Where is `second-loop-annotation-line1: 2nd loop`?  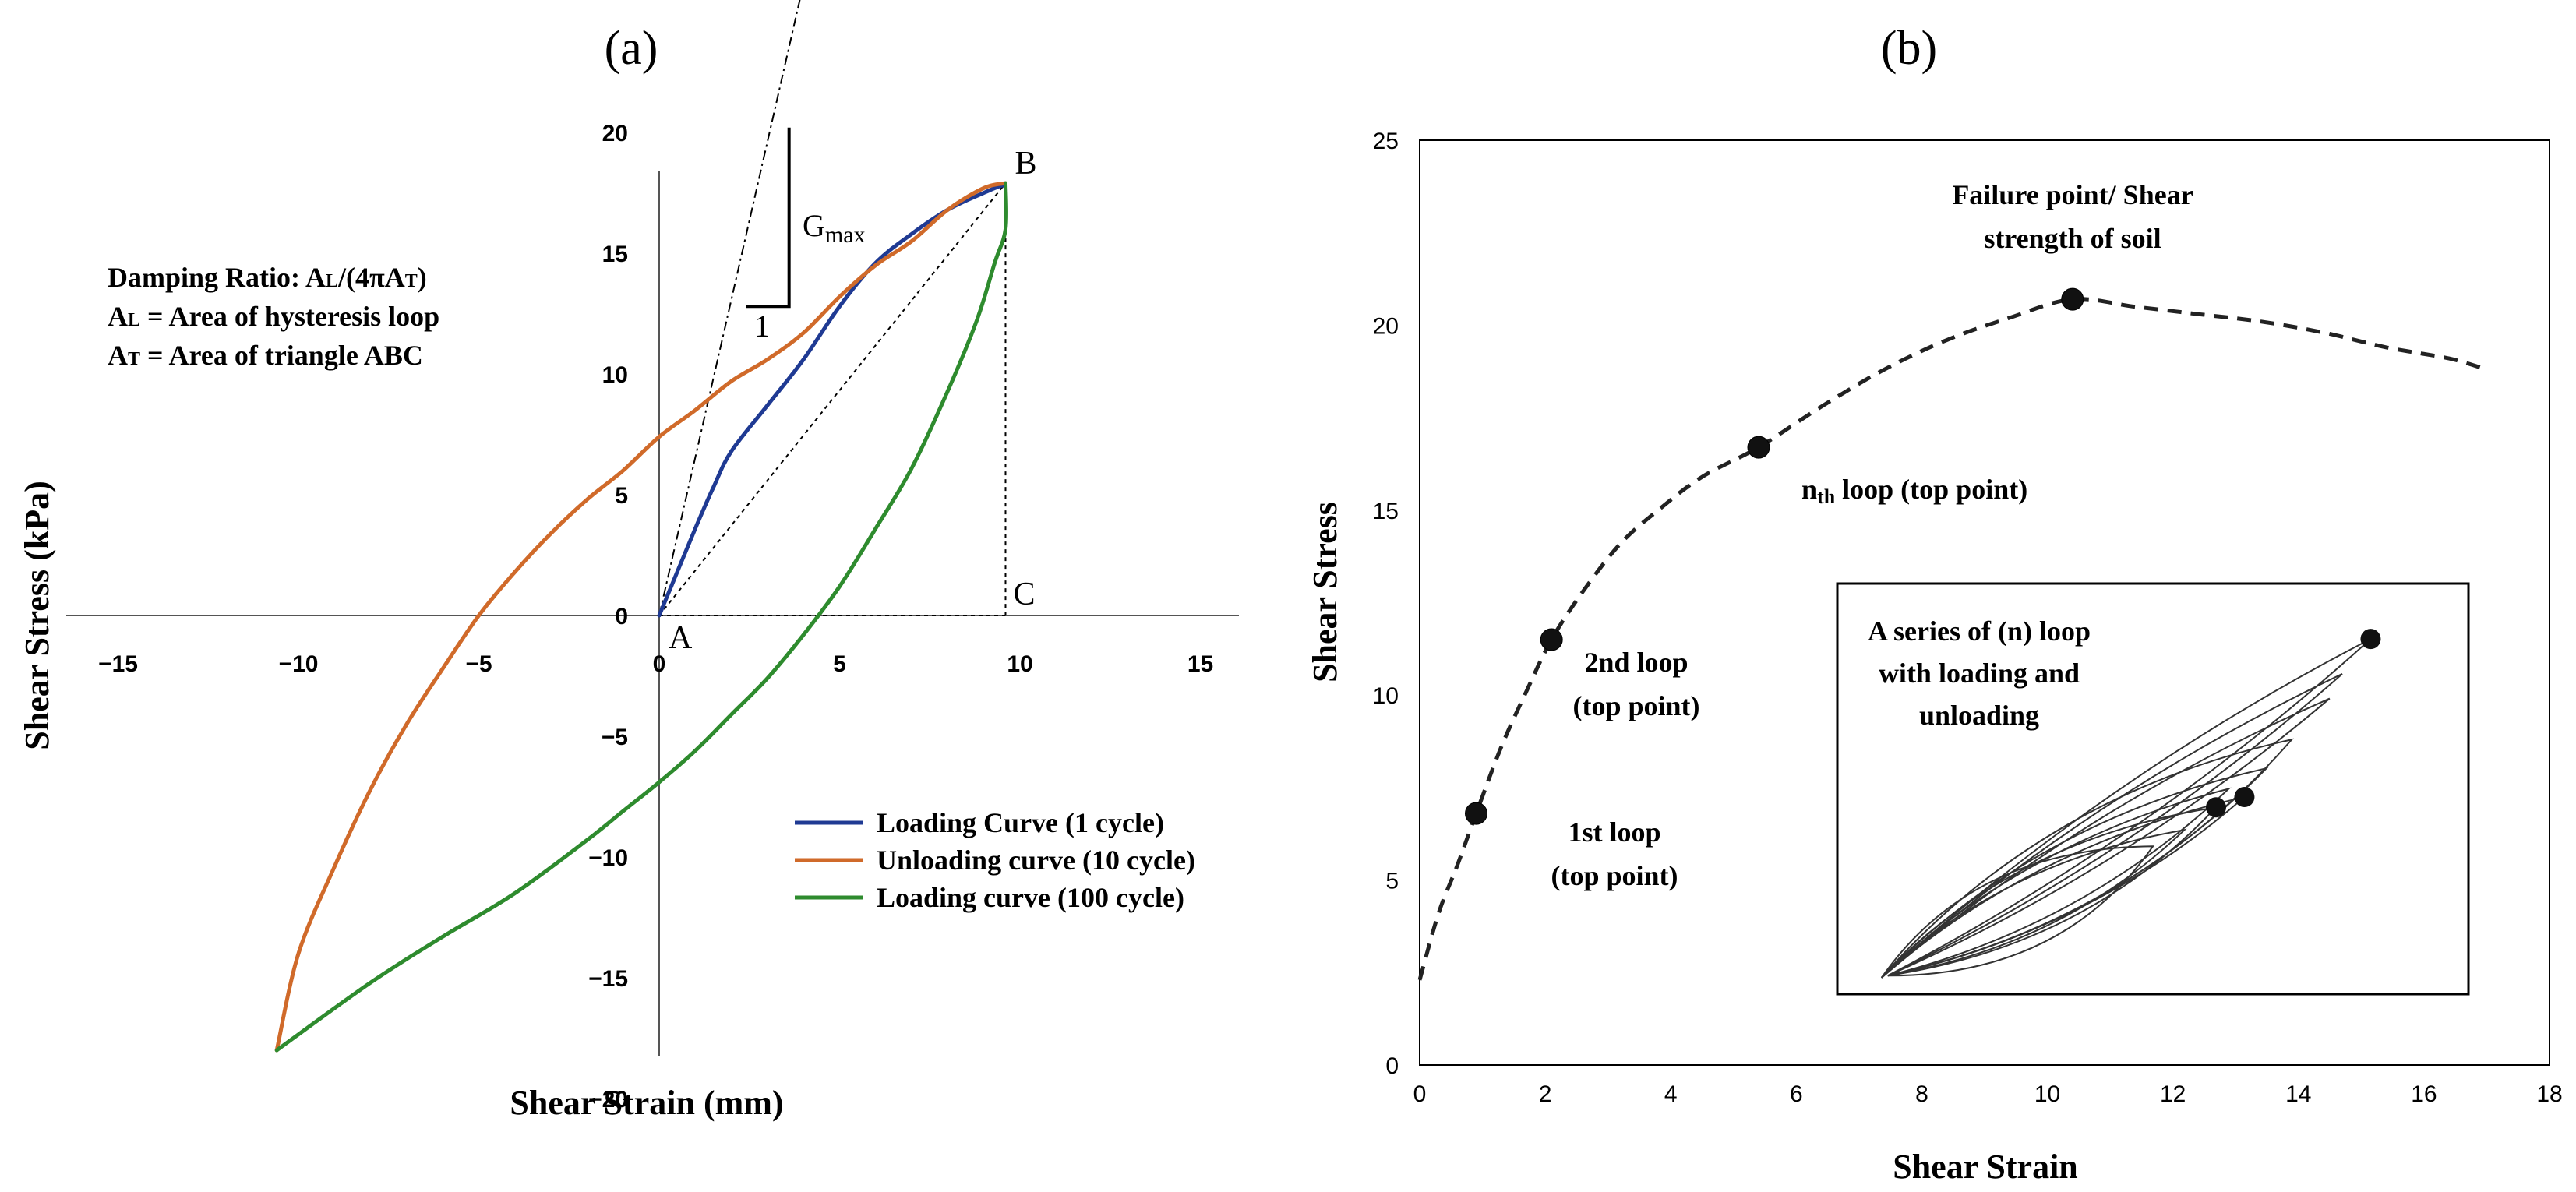
second-loop-annotation-line1: 2nd loop is located at coordinates (1636, 662).